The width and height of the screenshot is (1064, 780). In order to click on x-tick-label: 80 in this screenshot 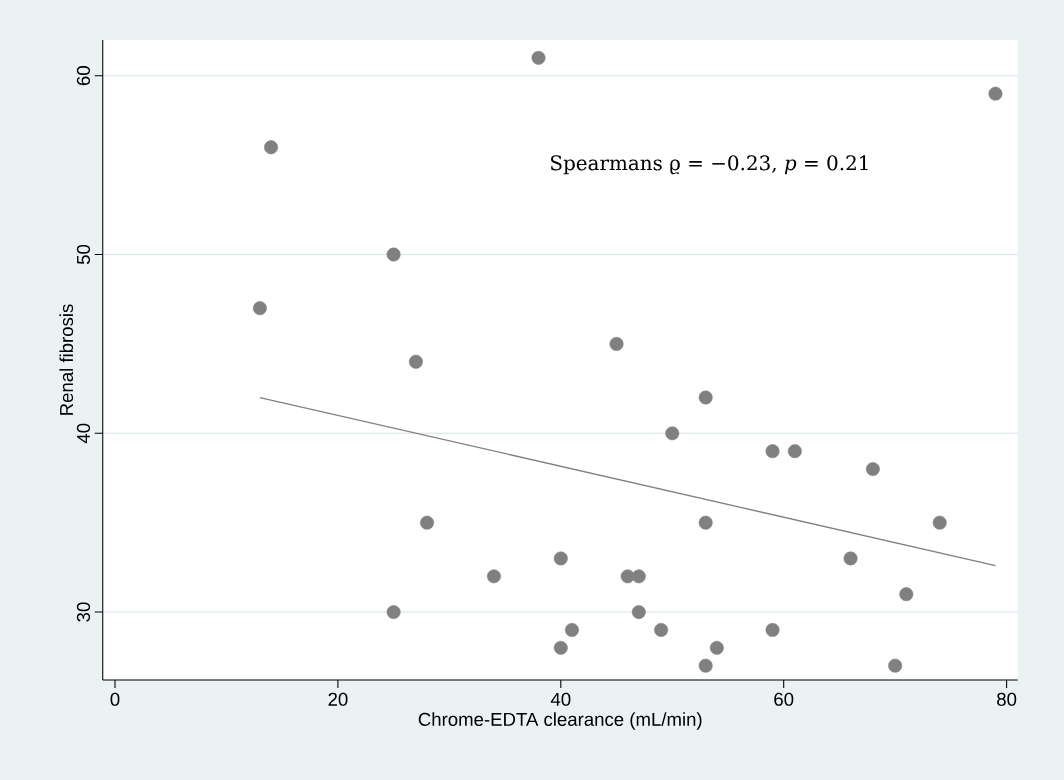, I will do `click(1007, 699)`.